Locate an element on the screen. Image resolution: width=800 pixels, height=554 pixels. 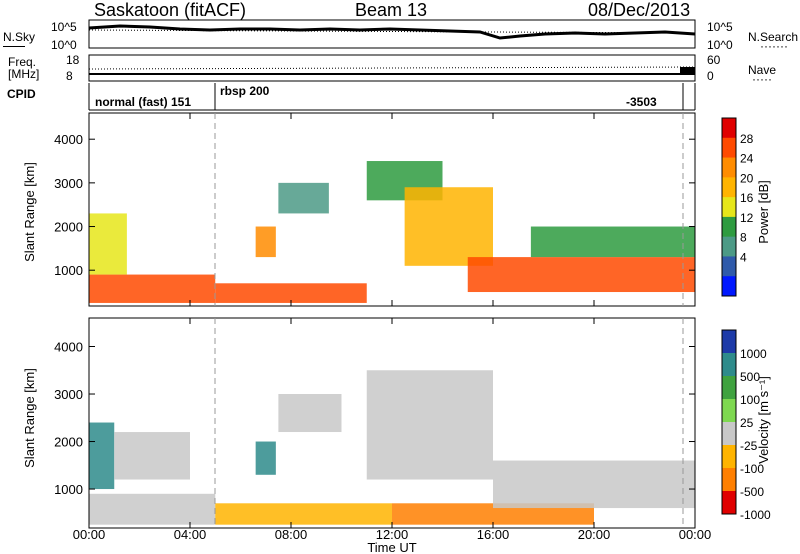
cpid-entry-rbsp: rbsp 200 is located at coordinates (245, 91).